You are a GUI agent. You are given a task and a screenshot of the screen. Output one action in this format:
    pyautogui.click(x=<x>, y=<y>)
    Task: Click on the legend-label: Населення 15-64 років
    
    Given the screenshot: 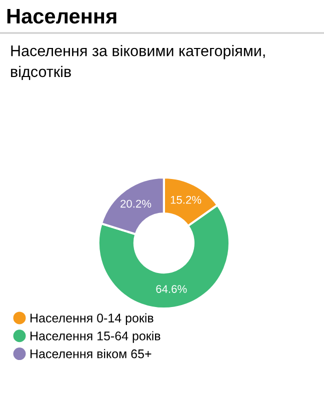 What is the action you would take?
    pyautogui.click(x=95, y=337)
    